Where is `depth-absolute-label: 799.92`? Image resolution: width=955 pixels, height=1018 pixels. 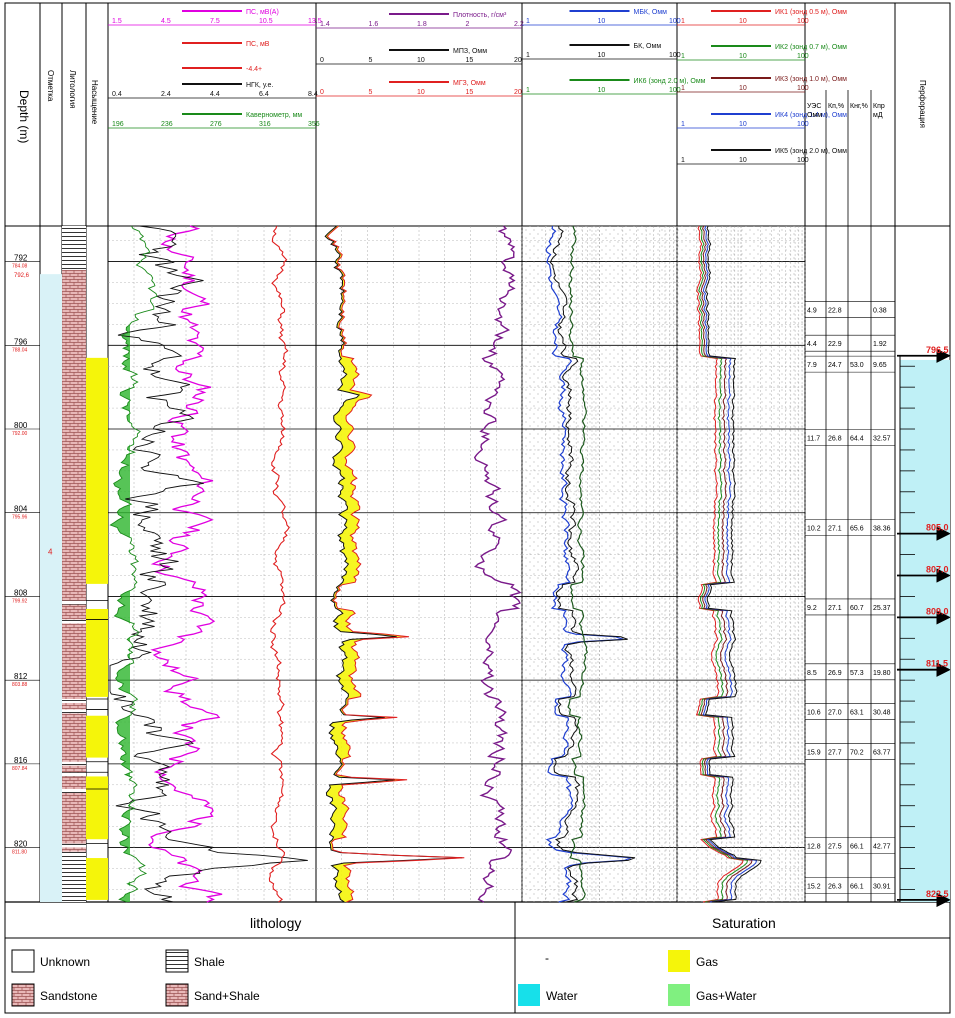 depth-absolute-label: 799.92 is located at coordinates (20, 601).